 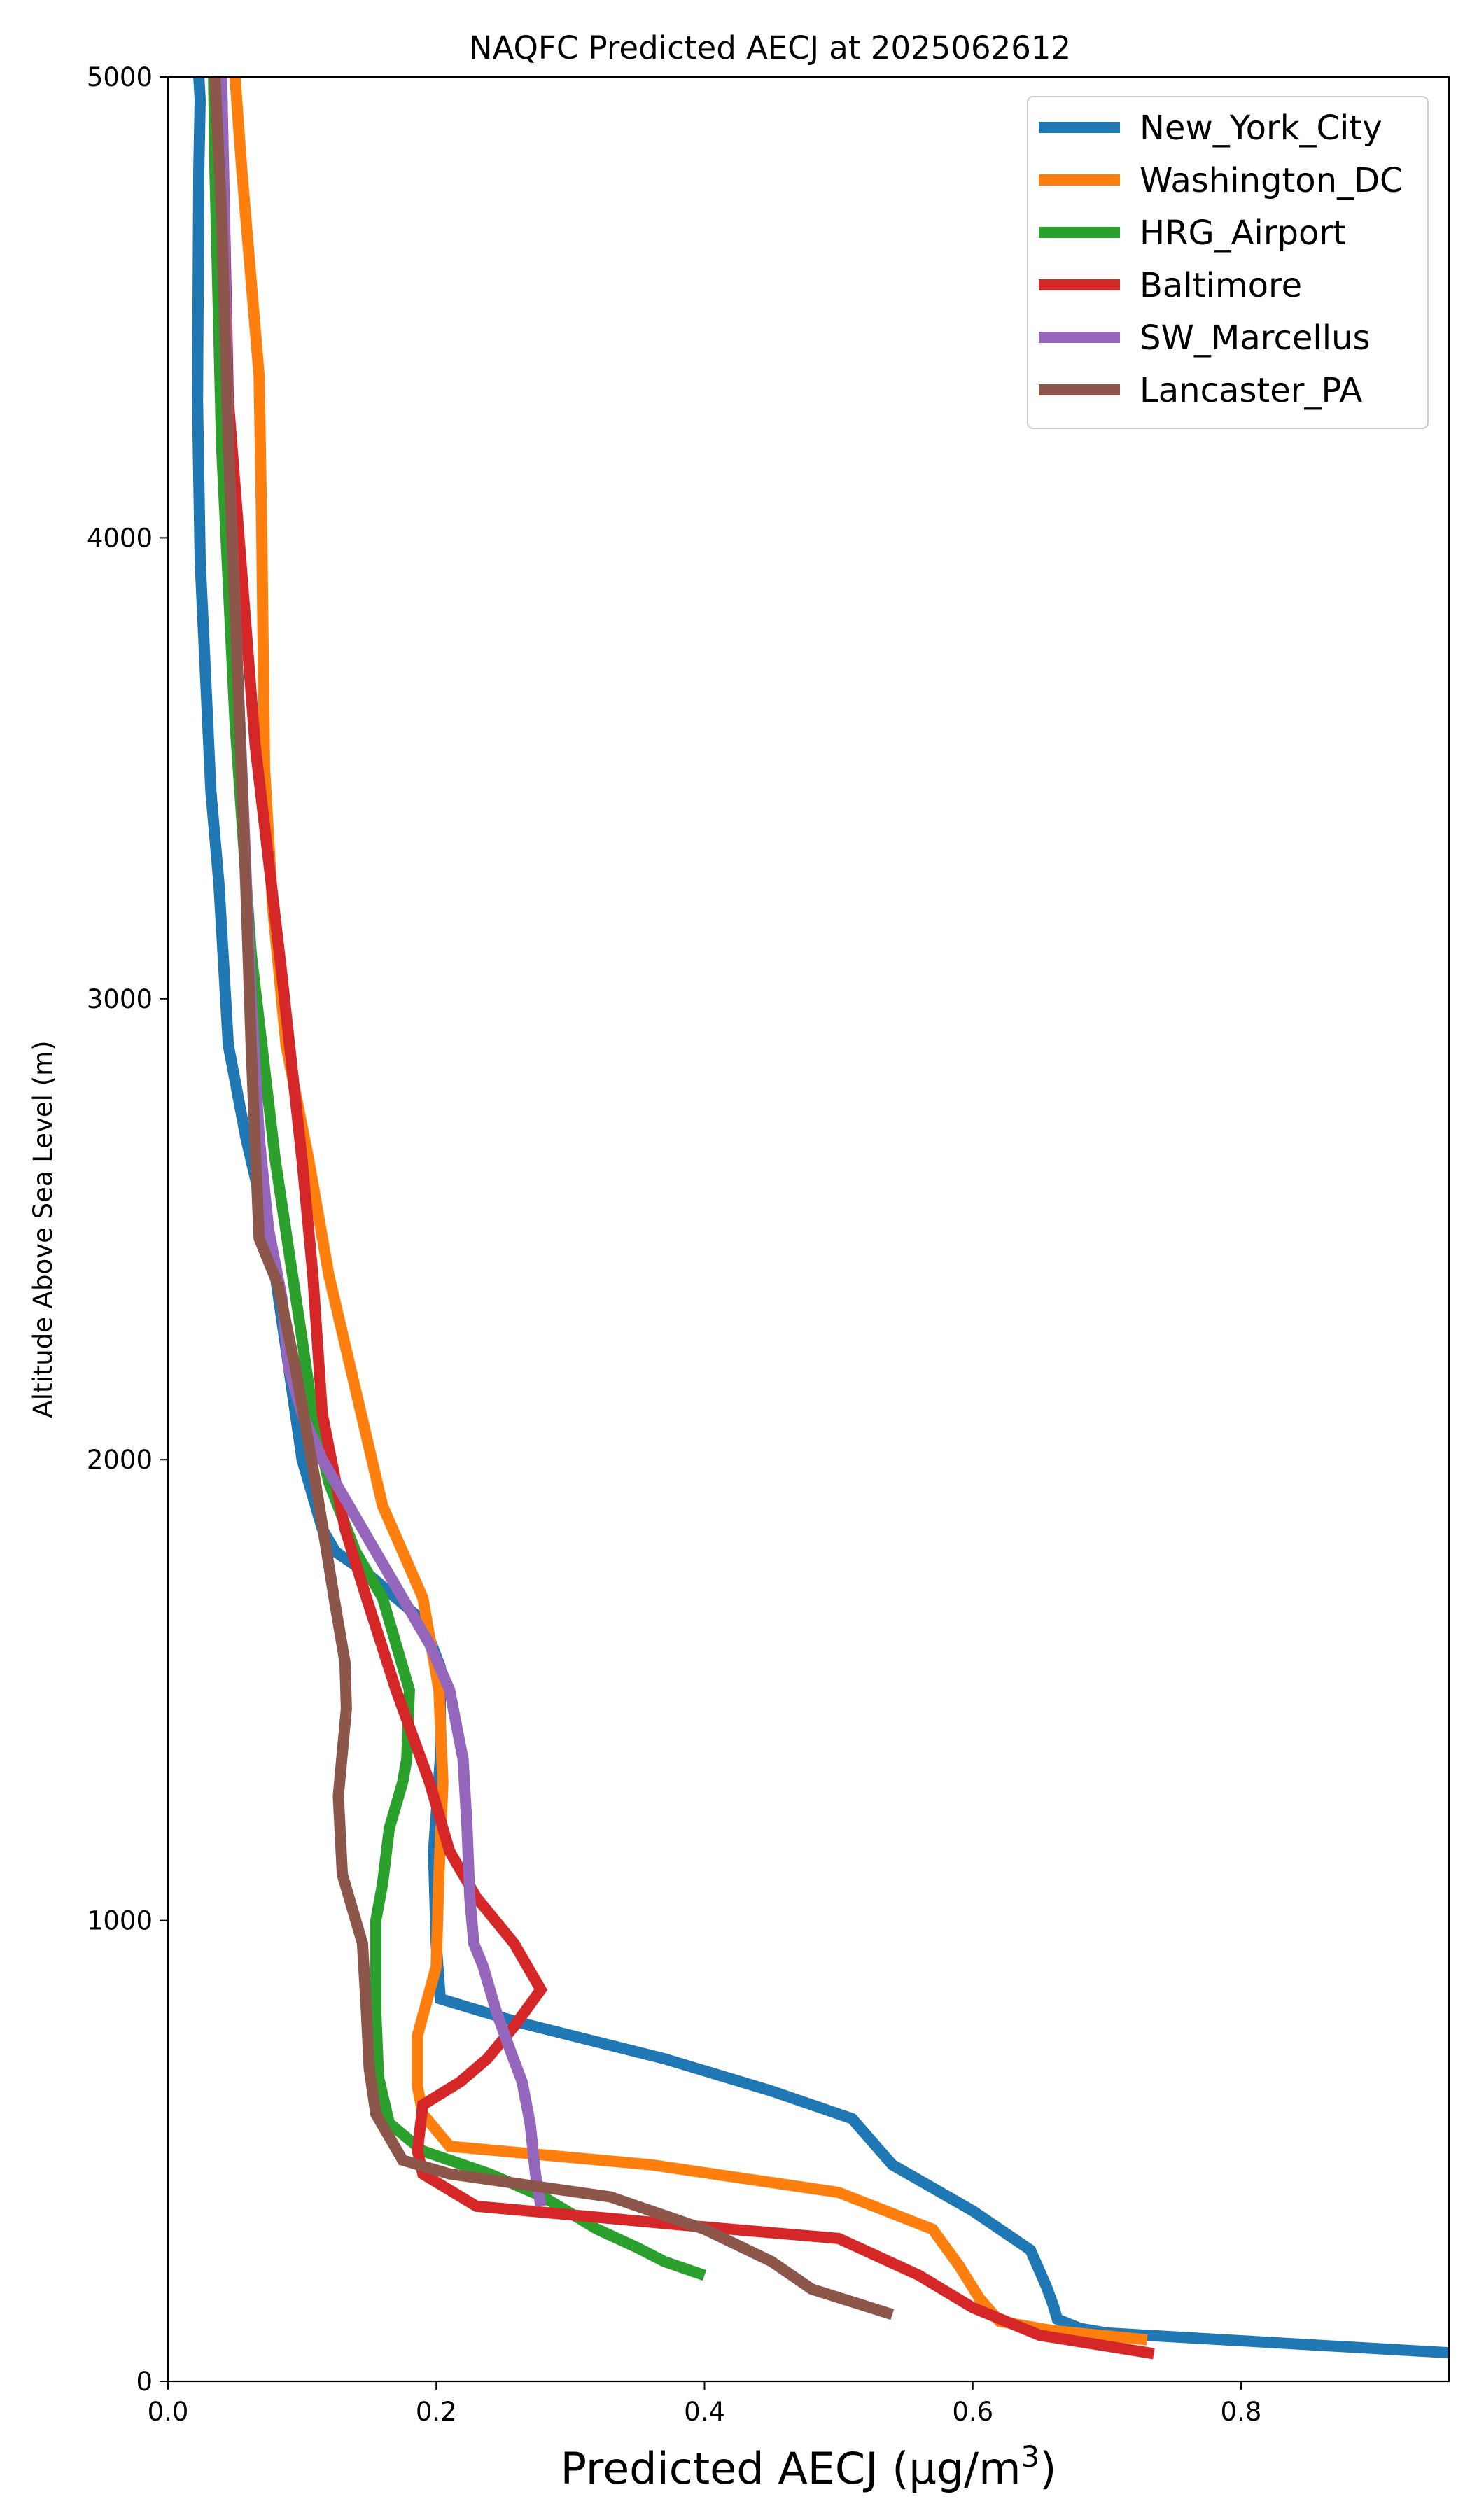 What do you see at coordinates (1261, 128) in the screenshot?
I see `legend-label-new-york-city: New_York_City` at bounding box center [1261, 128].